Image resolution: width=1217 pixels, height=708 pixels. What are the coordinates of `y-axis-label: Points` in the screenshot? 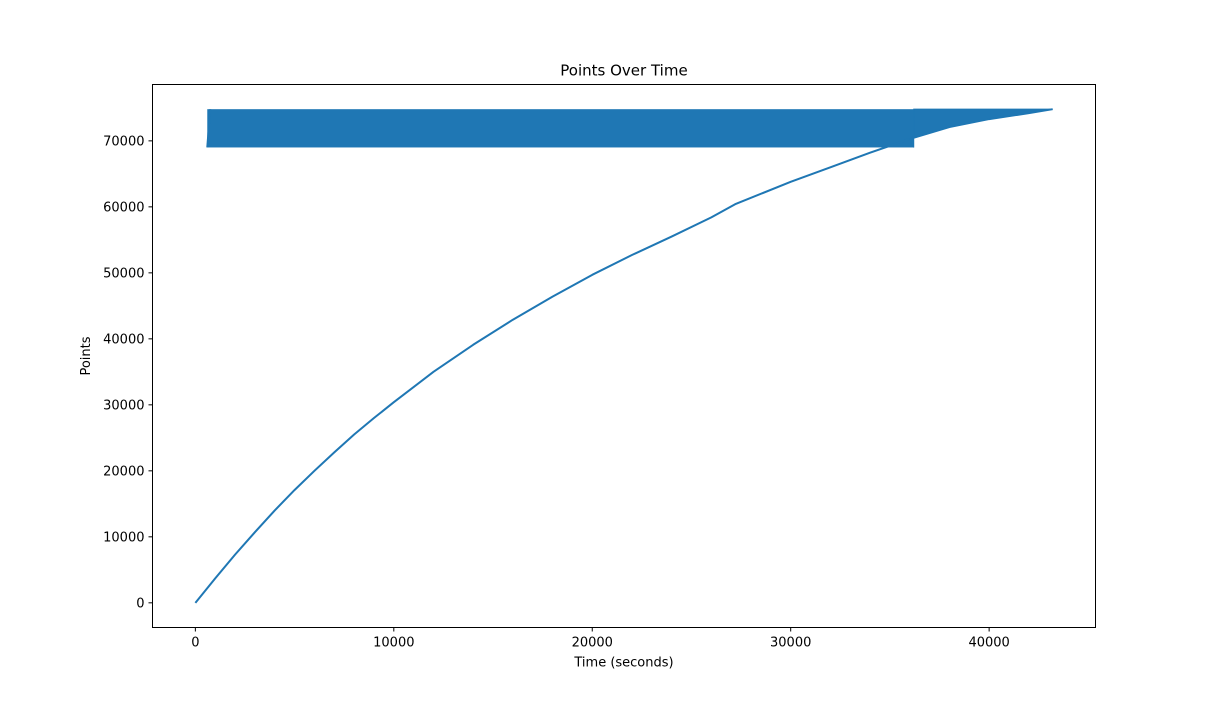 It's located at (86, 355).